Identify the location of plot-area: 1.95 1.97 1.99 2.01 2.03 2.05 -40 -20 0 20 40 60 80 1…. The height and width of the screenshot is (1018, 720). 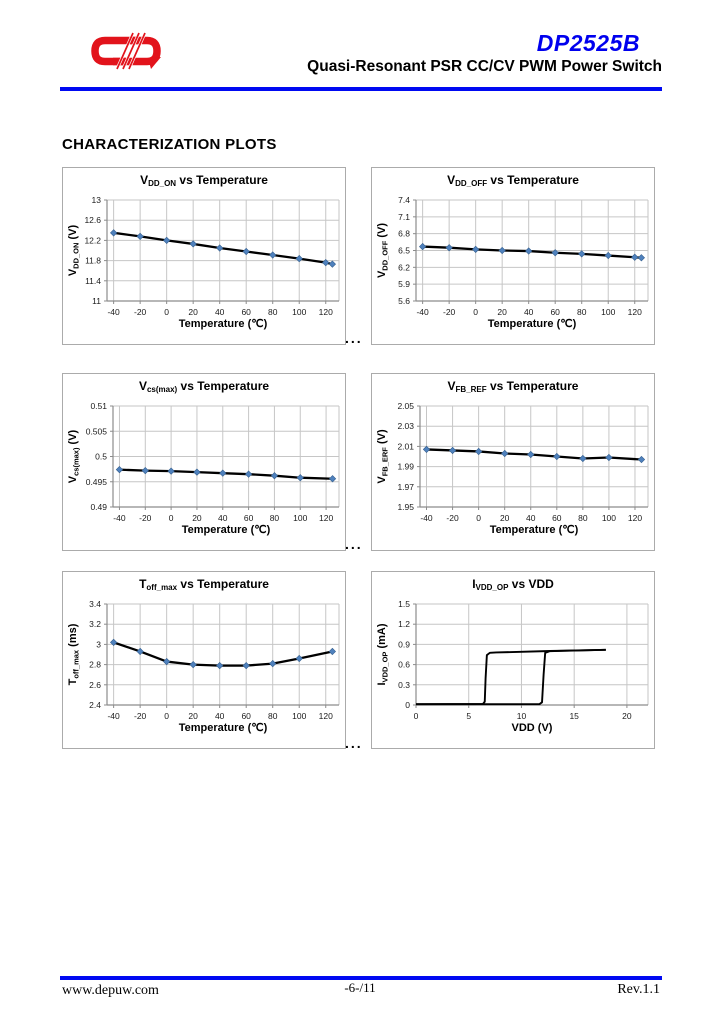
(512, 468).